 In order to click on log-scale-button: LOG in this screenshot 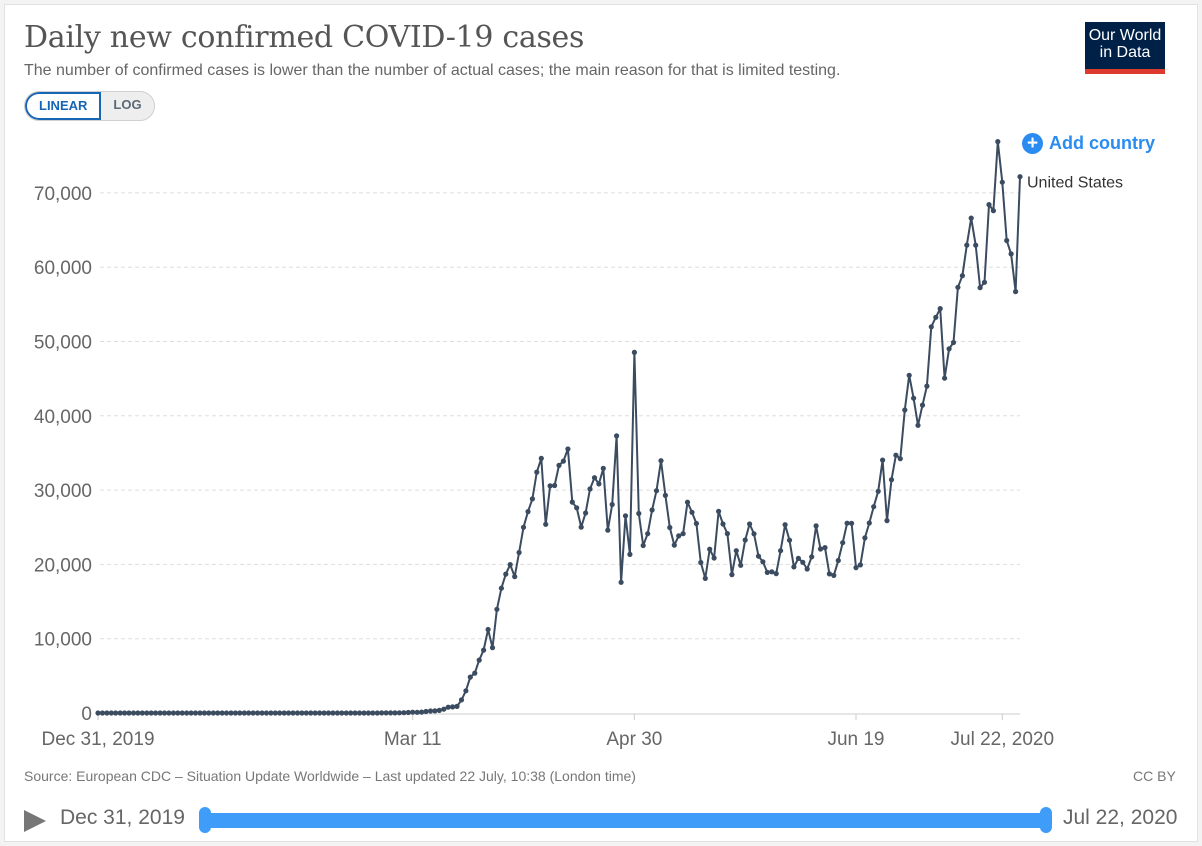, I will do `click(127, 104)`.